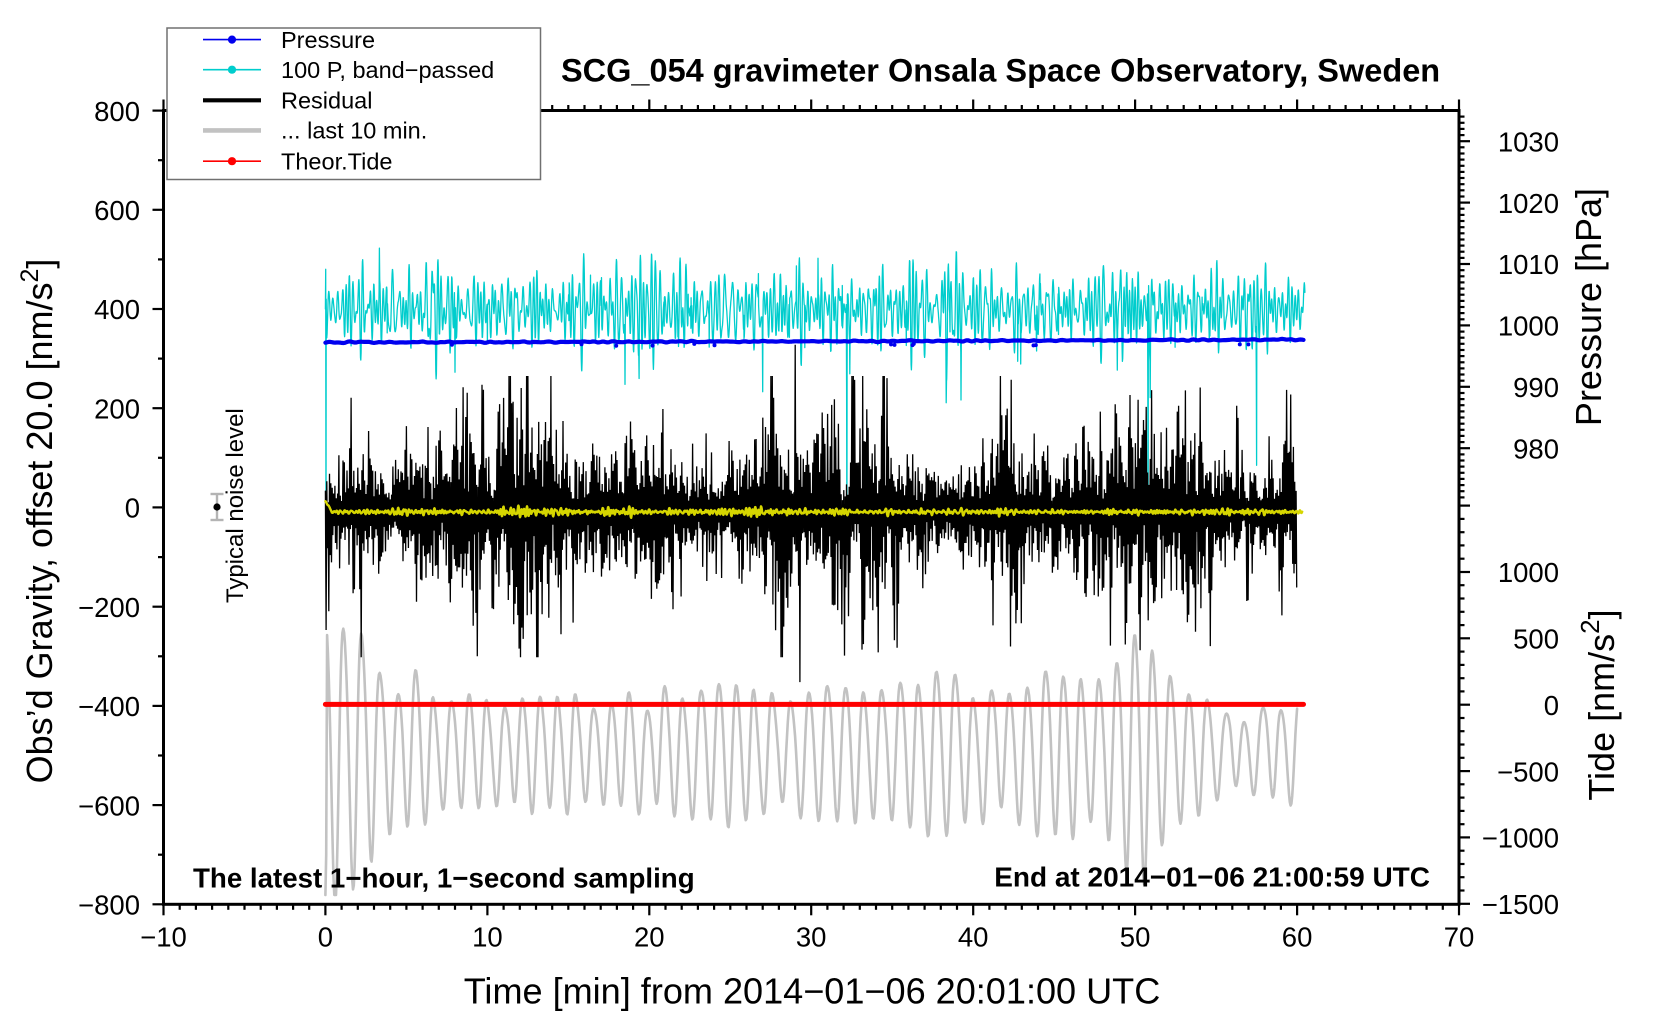 This screenshot has width=1660, height=1020. Describe the element at coordinates (444, 878) in the screenshot. I see `svg-text:The latest 1−hour, 1−second sa: The latest 1−hour, 1−second sampling` at that location.